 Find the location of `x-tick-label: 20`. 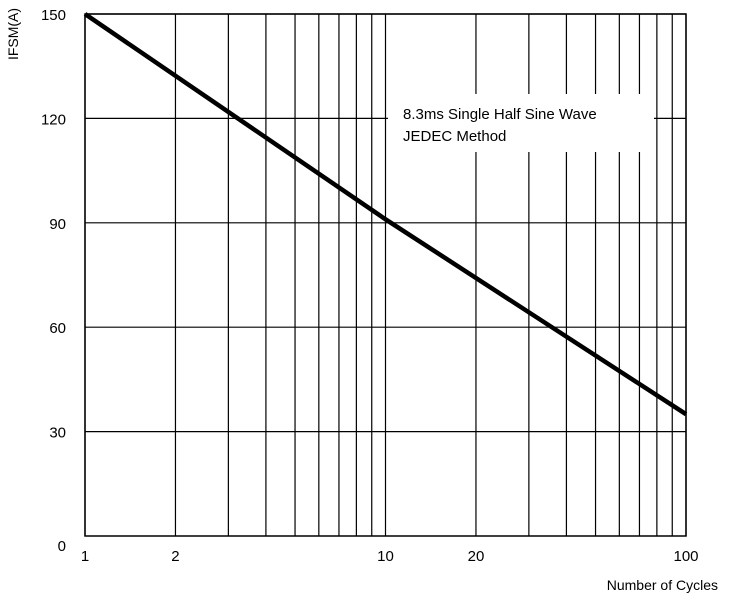

x-tick-label: 20 is located at coordinates (476, 556).